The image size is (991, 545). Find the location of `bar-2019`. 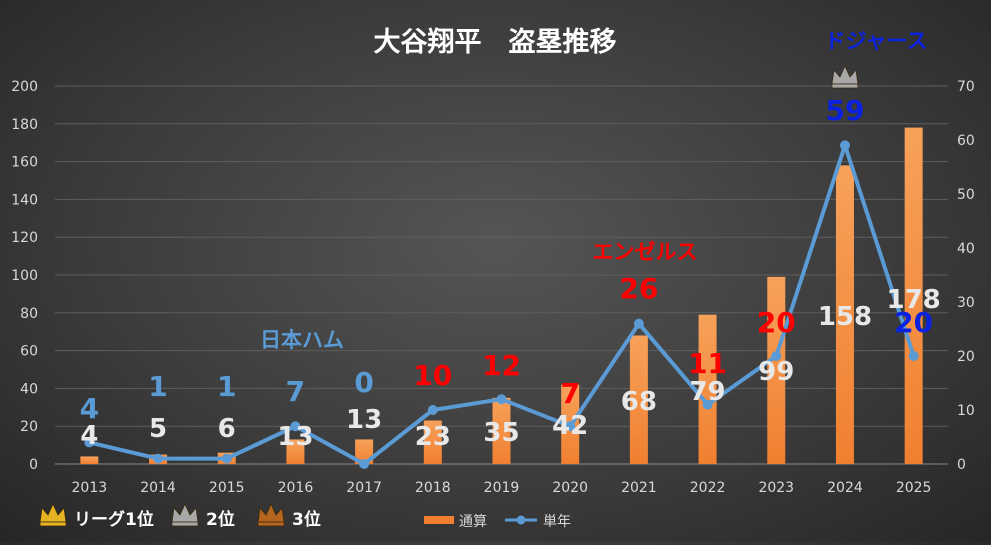

bar-2019 is located at coordinates (501, 430).